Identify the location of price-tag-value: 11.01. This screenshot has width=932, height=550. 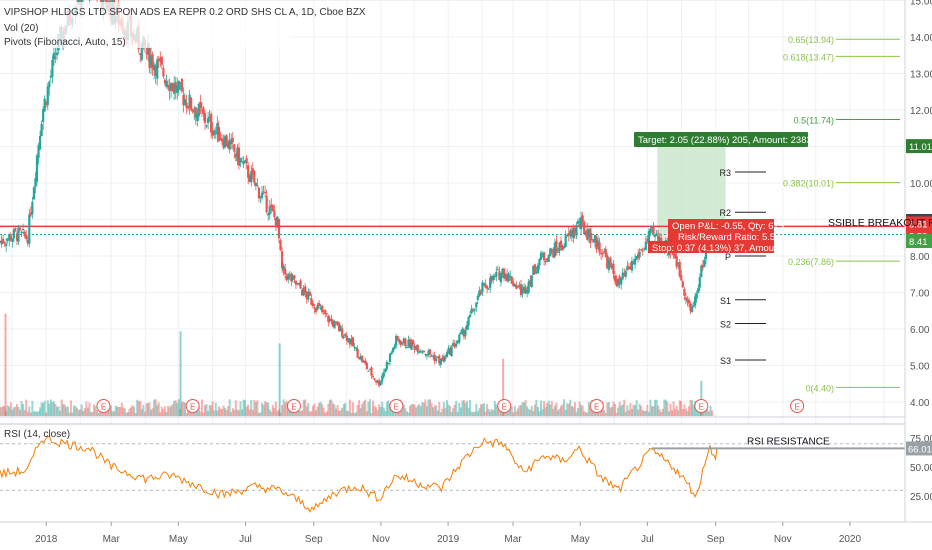
(920, 147).